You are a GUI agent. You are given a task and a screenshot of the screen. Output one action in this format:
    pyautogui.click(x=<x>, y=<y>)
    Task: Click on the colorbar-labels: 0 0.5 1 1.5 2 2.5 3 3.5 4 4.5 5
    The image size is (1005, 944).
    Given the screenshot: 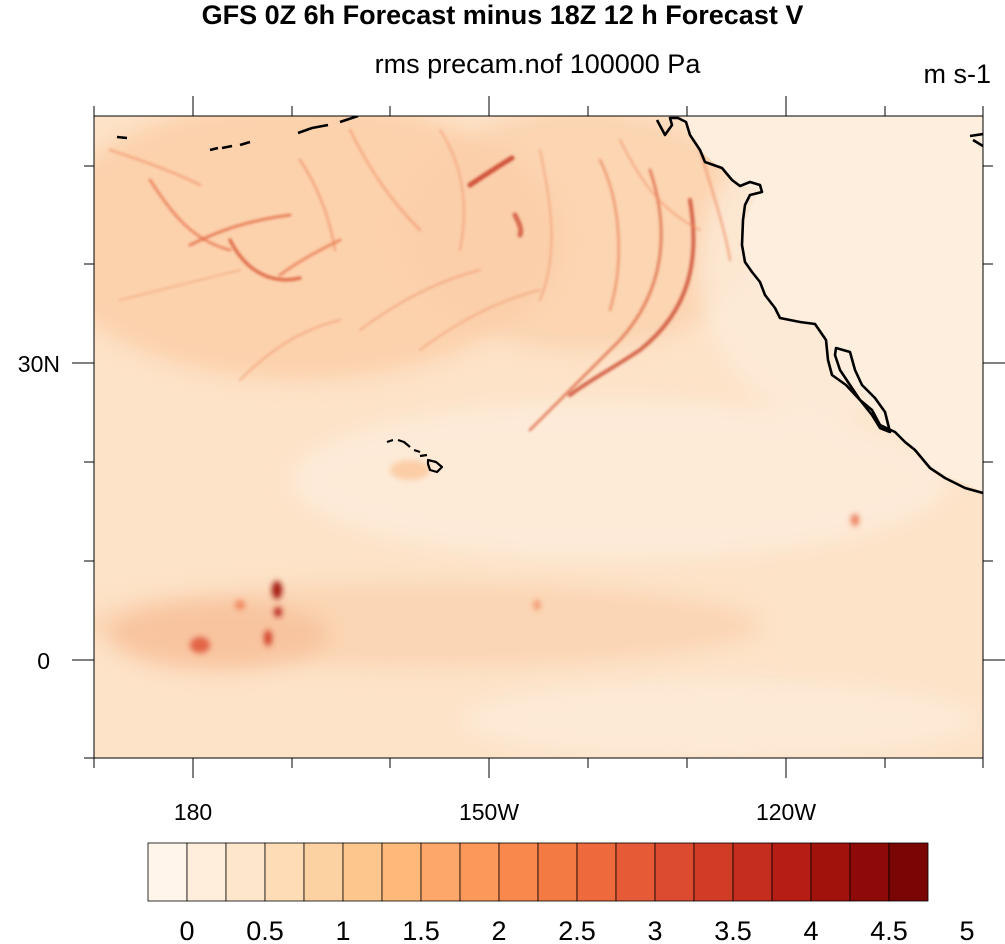 What is the action you would take?
    pyautogui.click(x=576, y=930)
    